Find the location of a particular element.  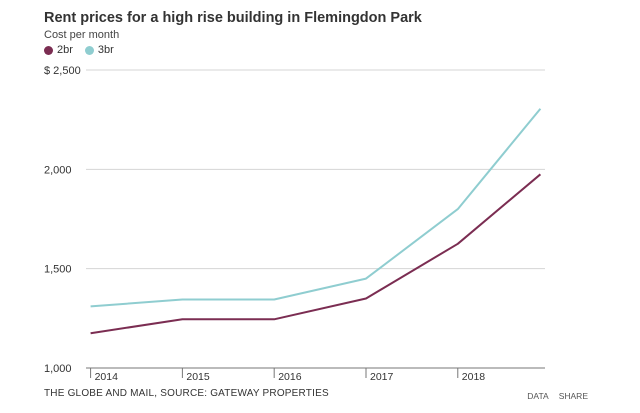

share-link: SHARE is located at coordinates (573, 396).